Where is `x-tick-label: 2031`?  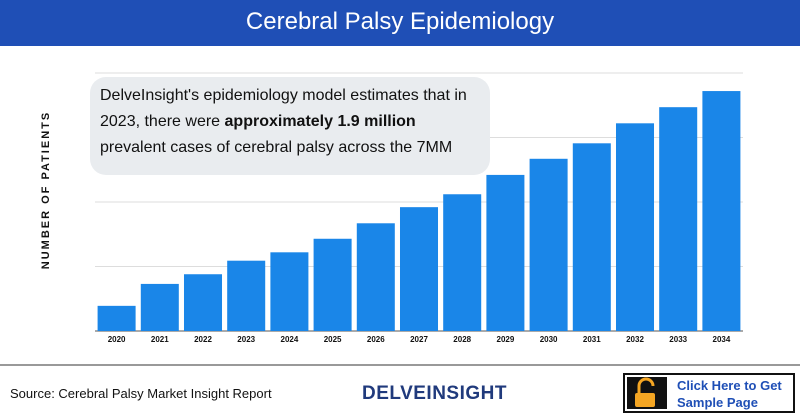
x-tick-label: 2031 is located at coordinates (592, 339).